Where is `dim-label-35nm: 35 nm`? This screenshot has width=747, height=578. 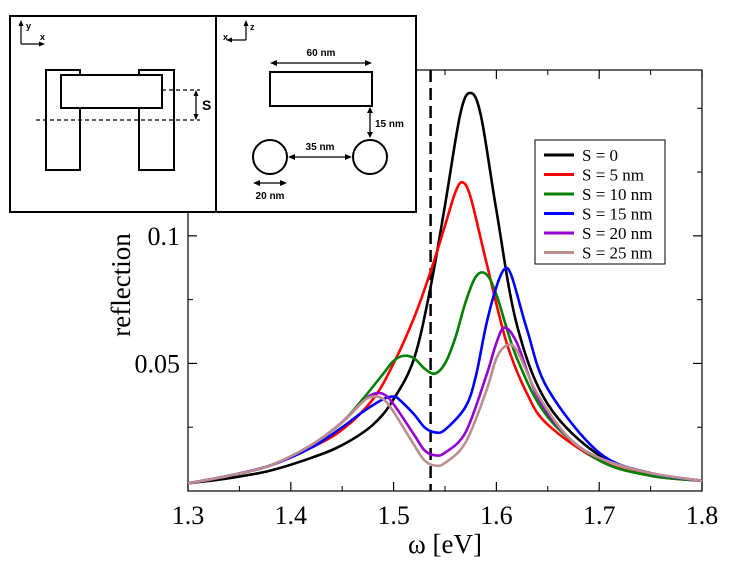
dim-label-35nm: 35 nm is located at coordinates (320, 147).